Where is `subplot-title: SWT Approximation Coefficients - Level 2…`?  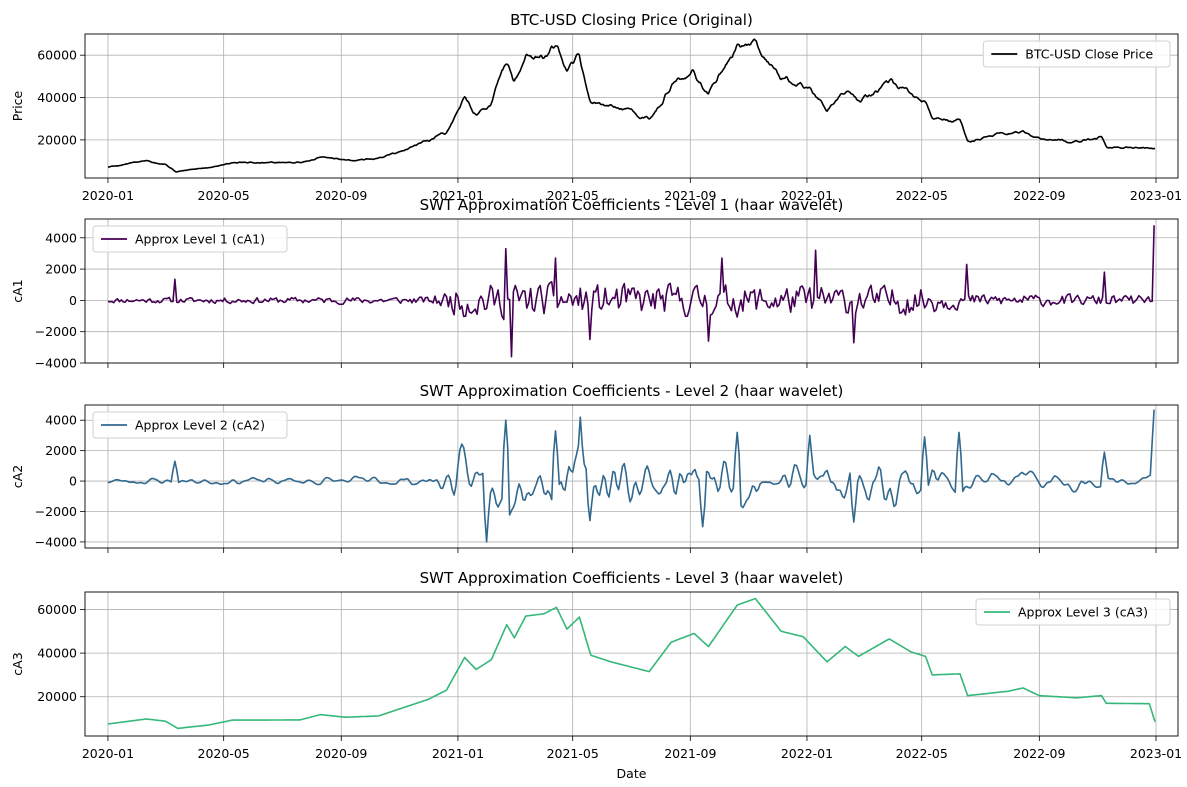
subplot-title: SWT Approximation Coefficients - Level 2… is located at coordinates (632, 391).